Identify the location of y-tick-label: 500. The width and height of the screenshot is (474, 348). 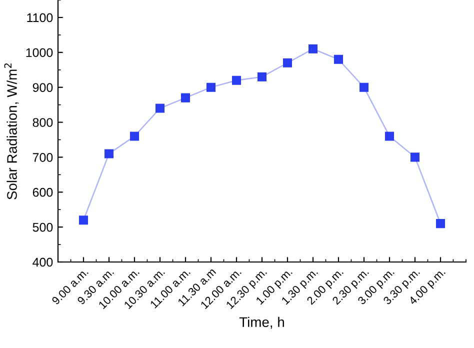
(42, 227).